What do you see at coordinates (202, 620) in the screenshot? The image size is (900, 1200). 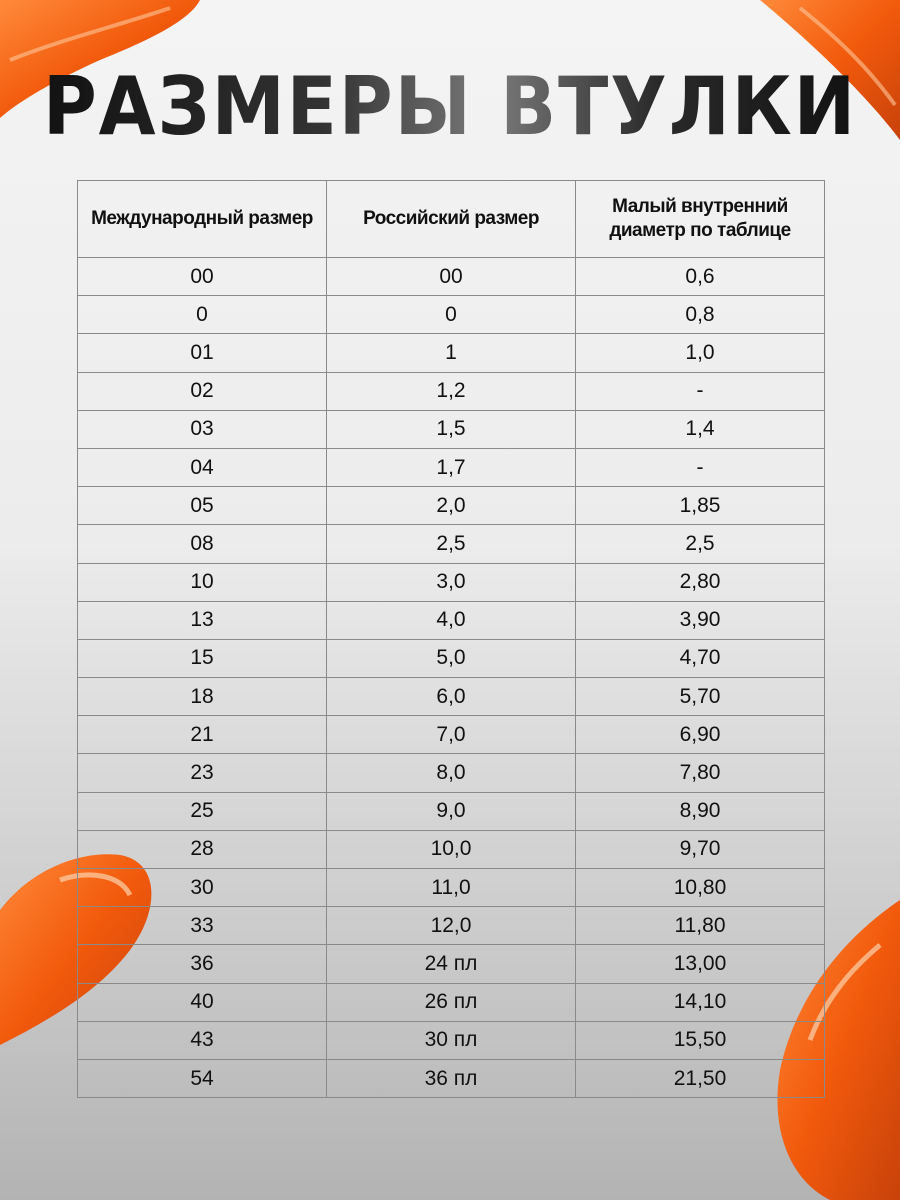 I see `cell-international-size: 13` at bounding box center [202, 620].